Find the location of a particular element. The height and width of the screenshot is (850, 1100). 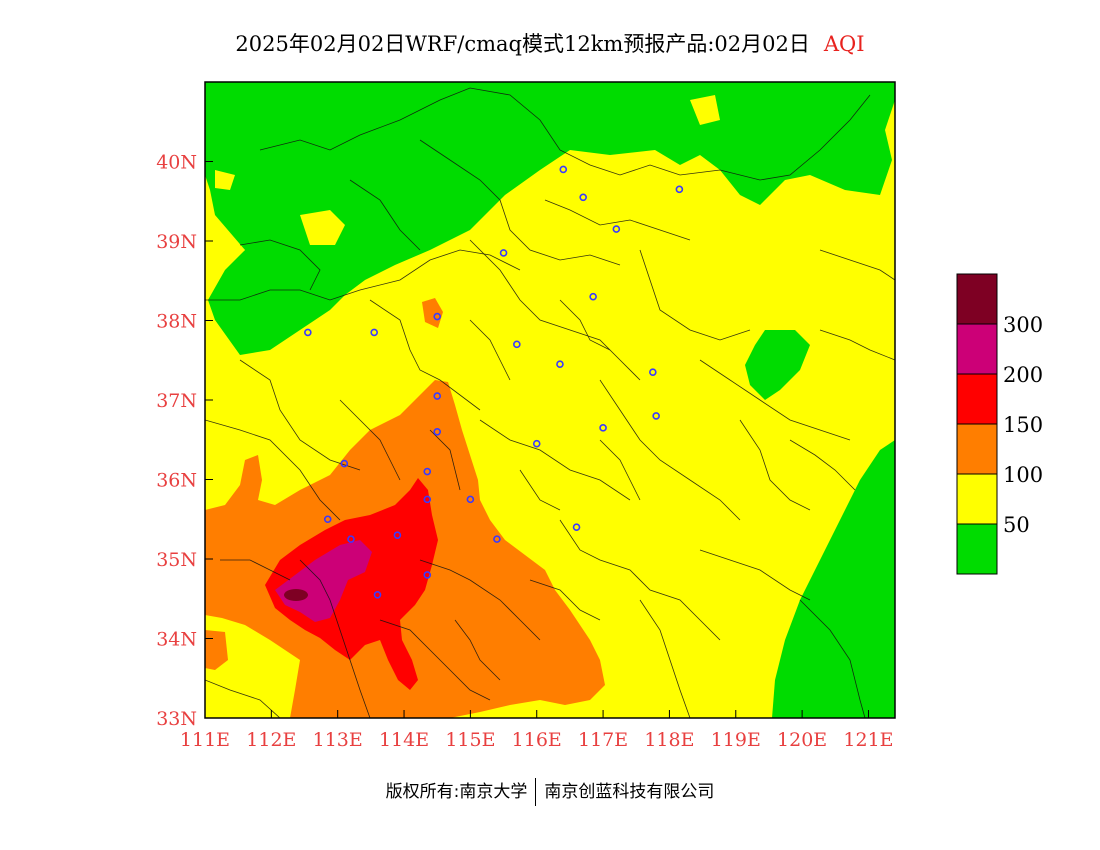

lat-tick-label: 35N is located at coordinates (176, 560).